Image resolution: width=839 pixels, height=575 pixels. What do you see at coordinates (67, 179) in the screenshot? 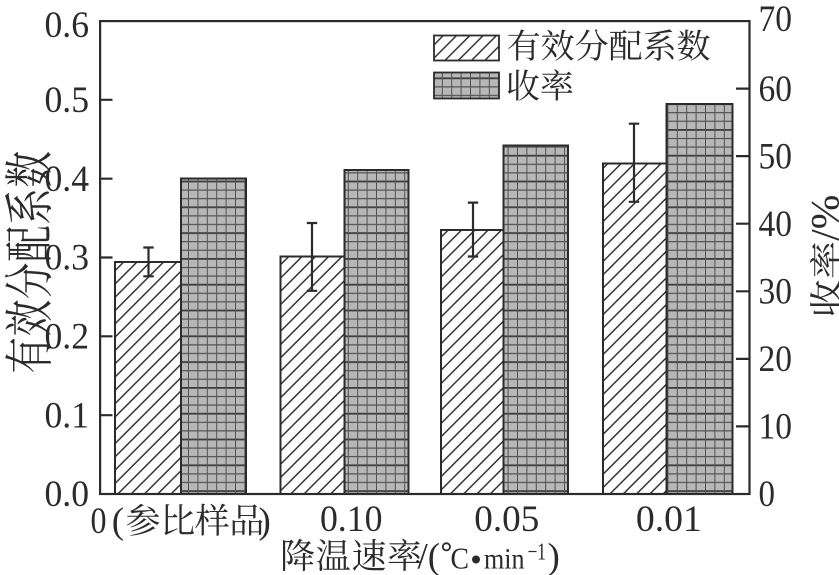
I see `svg-text: 0.4` at bounding box center [67, 179].